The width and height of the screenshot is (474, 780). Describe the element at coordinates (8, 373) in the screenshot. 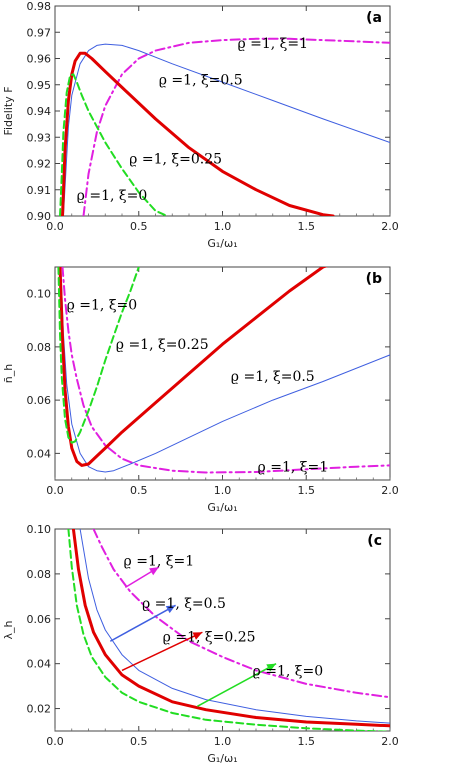

I see `y-axis-label: n̄_h` at that location.